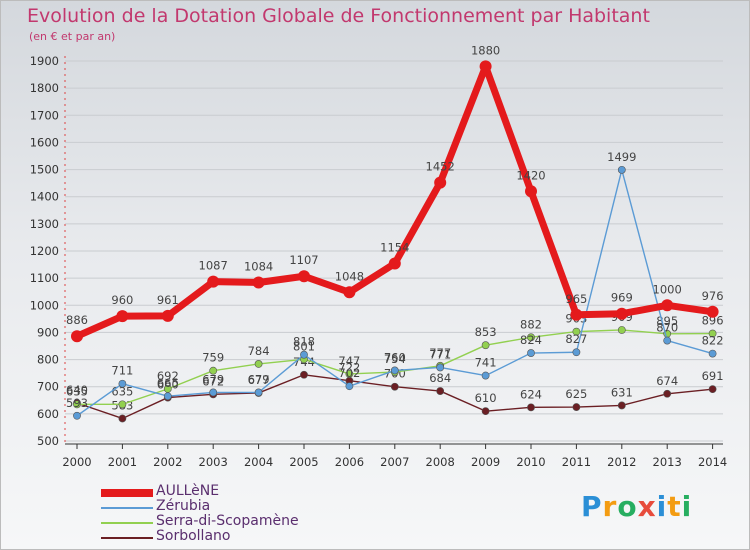 The image size is (750, 550). What do you see at coordinates (713, 341) in the screenshot?
I see `data-label: 822` at bounding box center [713, 341].